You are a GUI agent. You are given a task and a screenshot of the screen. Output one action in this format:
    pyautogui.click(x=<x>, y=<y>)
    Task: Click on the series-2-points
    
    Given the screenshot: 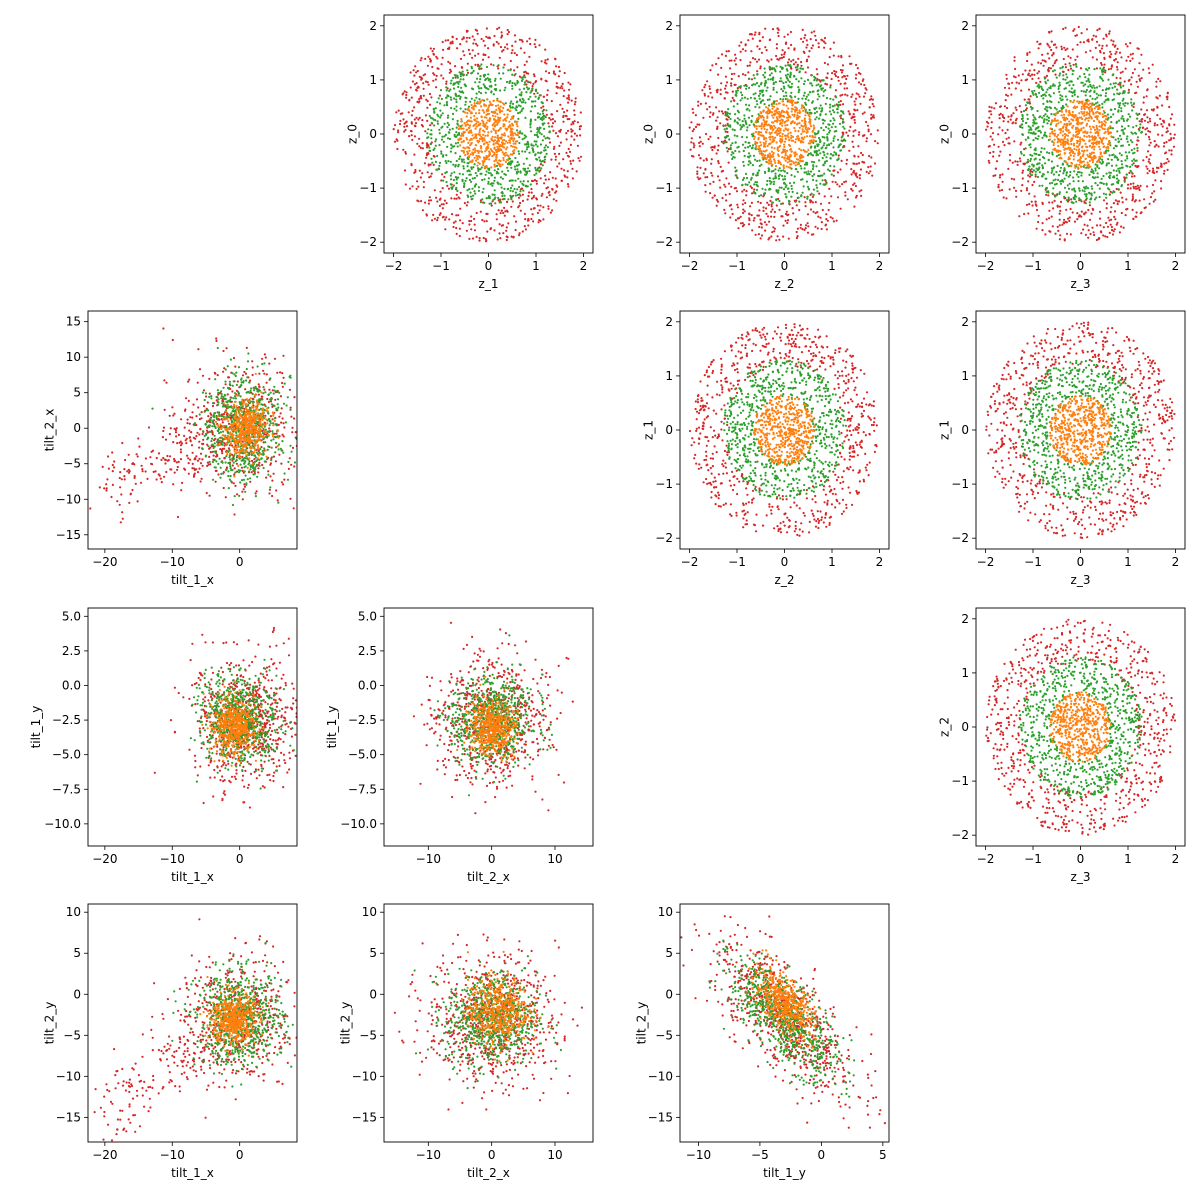 What is the action you would take?
    pyautogui.click(x=488, y=133)
    